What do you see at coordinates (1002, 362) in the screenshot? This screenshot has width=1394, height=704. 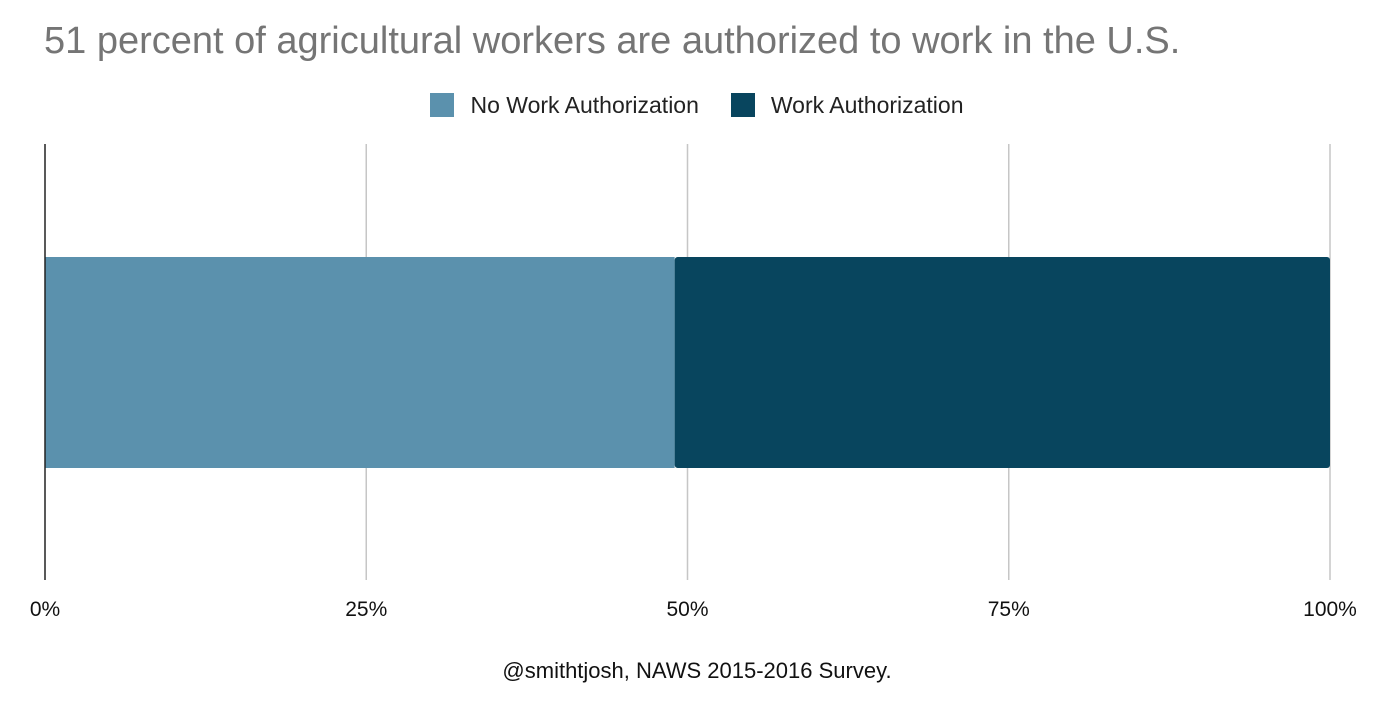 I see `bar-work-authorization` at bounding box center [1002, 362].